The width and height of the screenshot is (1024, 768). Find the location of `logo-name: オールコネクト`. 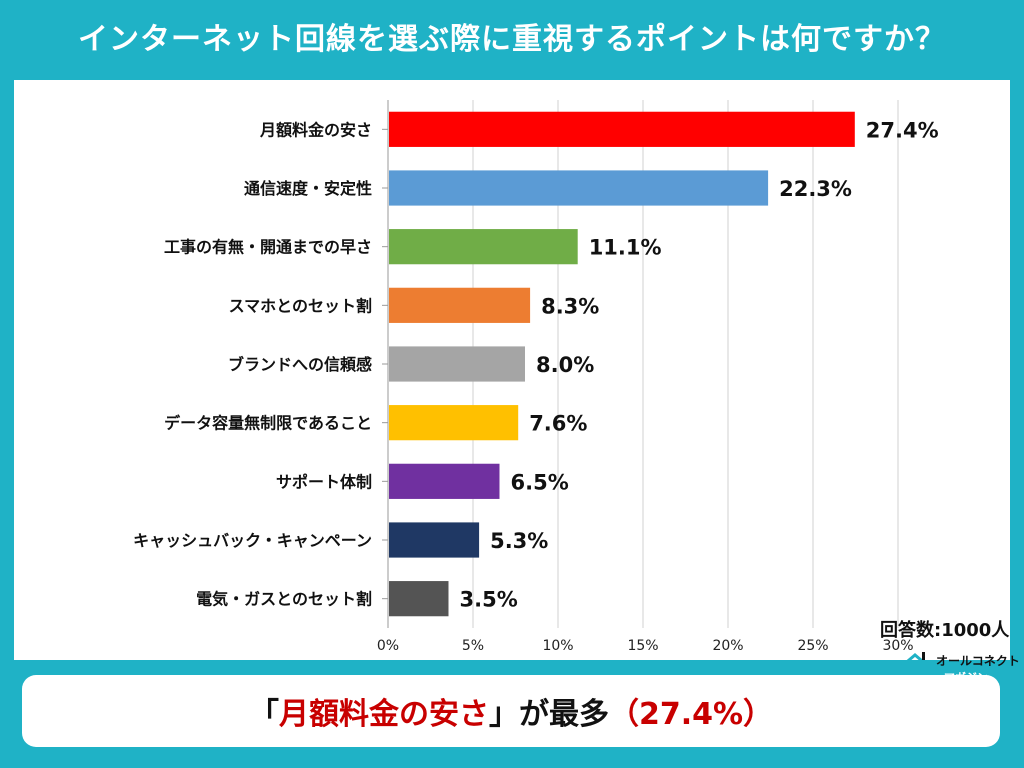

logo-name: オールコネクト is located at coordinates (978, 661).